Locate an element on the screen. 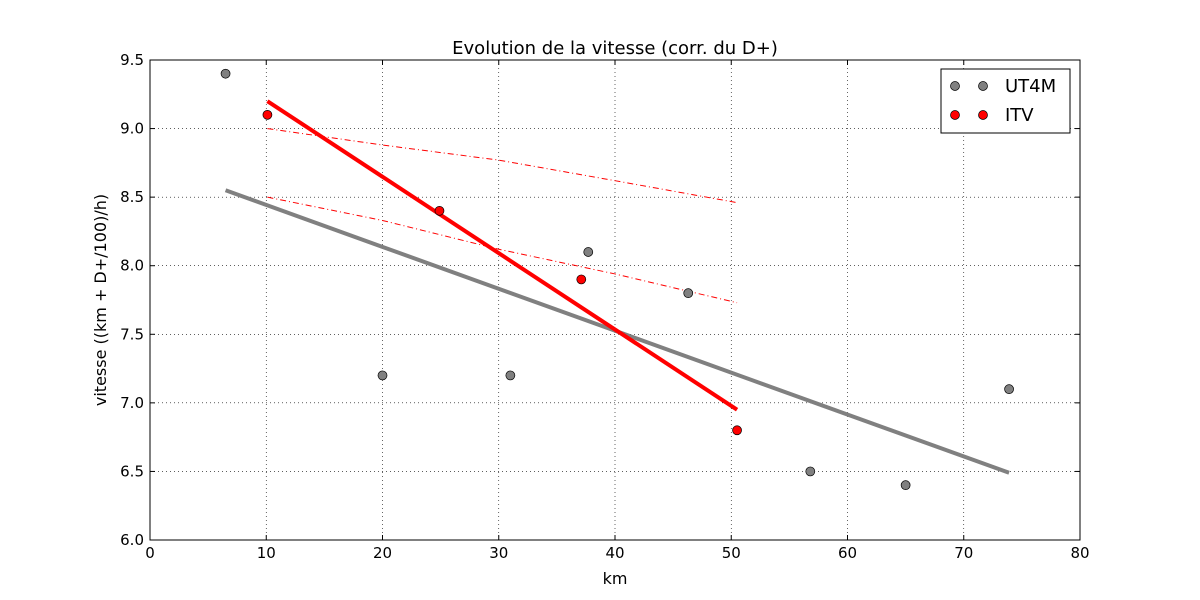  chart-title: Evolution de la vitesse (corr. du D+) is located at coordinates (615, 48).